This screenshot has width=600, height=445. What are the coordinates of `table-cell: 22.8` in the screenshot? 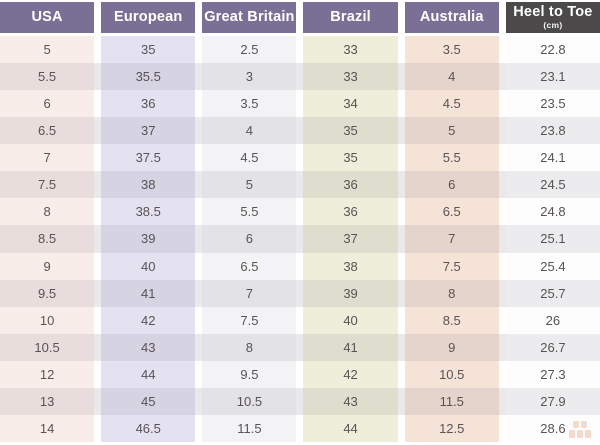 It's located at (552, 50).